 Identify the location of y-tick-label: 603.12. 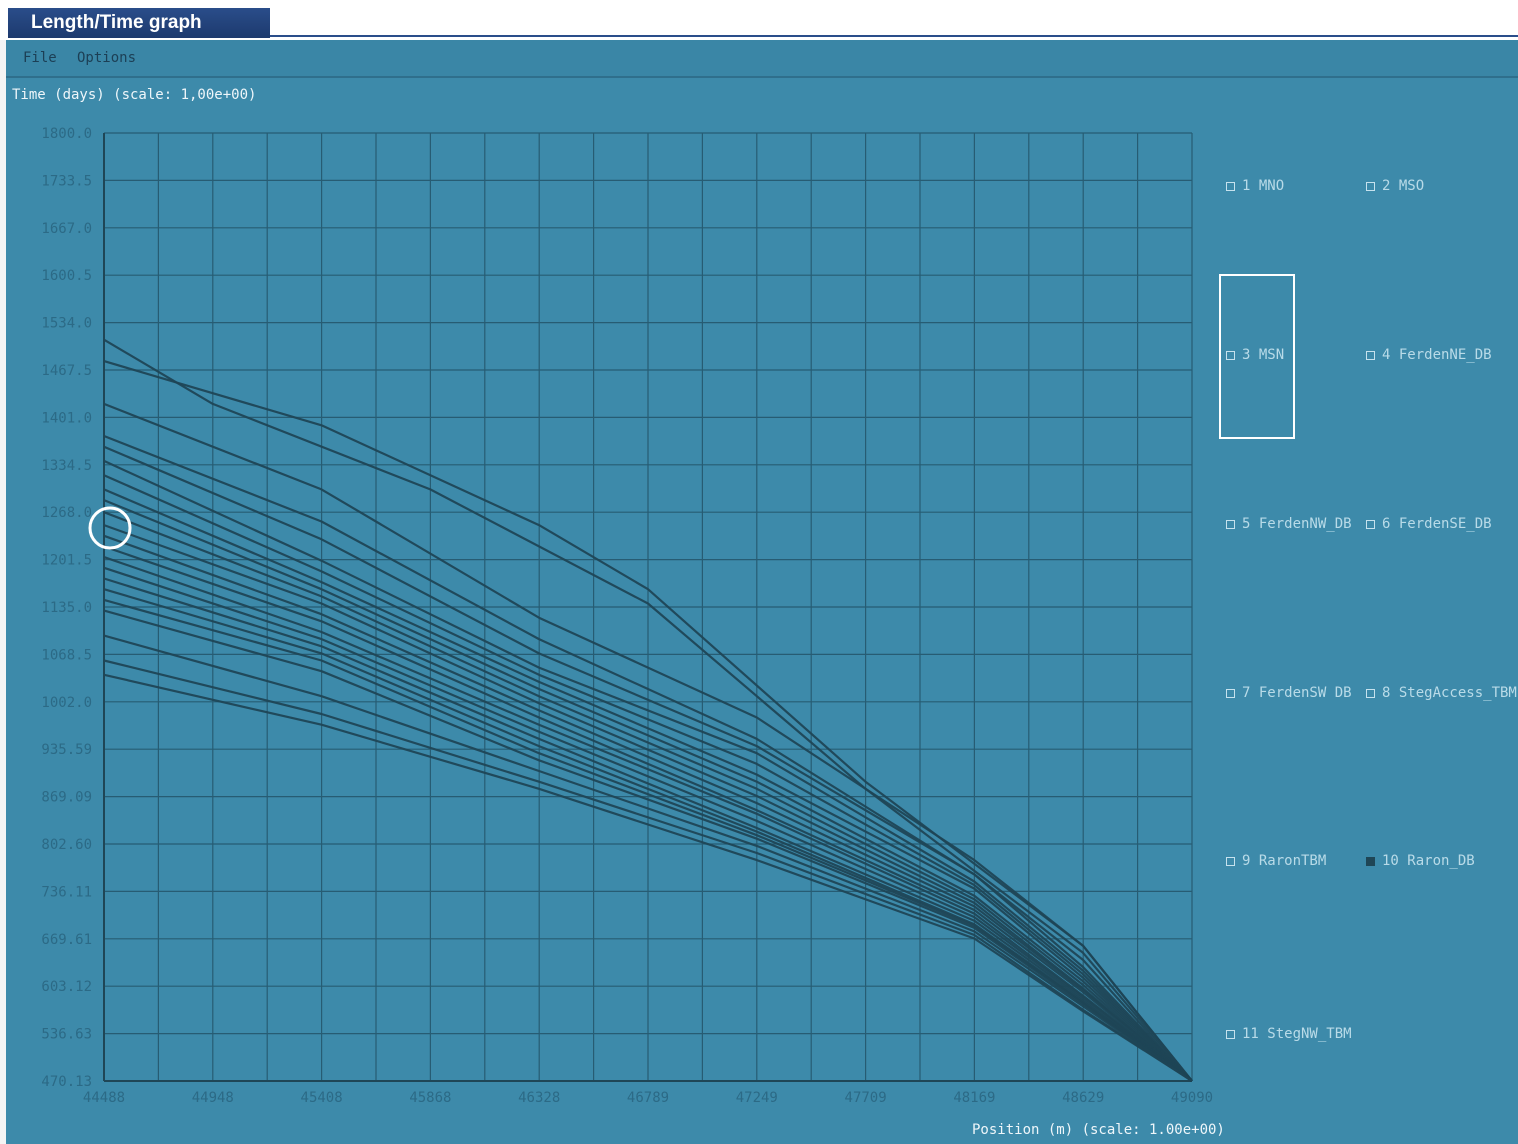
(66, 987).